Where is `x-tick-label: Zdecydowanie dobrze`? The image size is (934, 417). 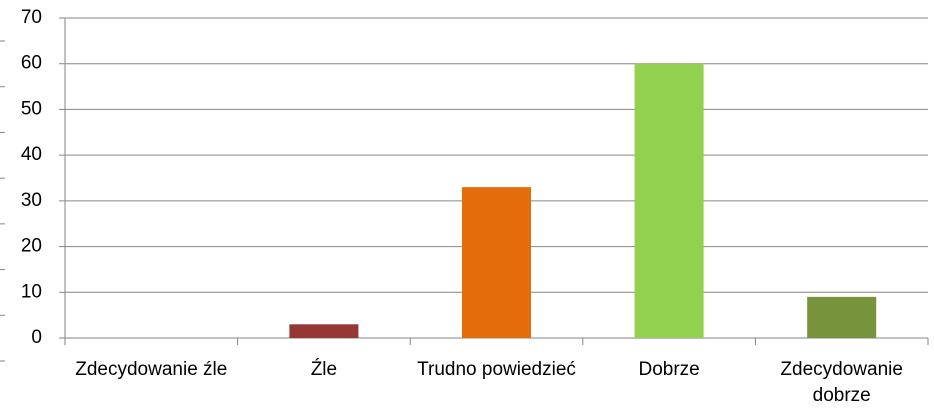 x-tick-label: Zdecydowanie dobrze is located at coordinates (841, 382).